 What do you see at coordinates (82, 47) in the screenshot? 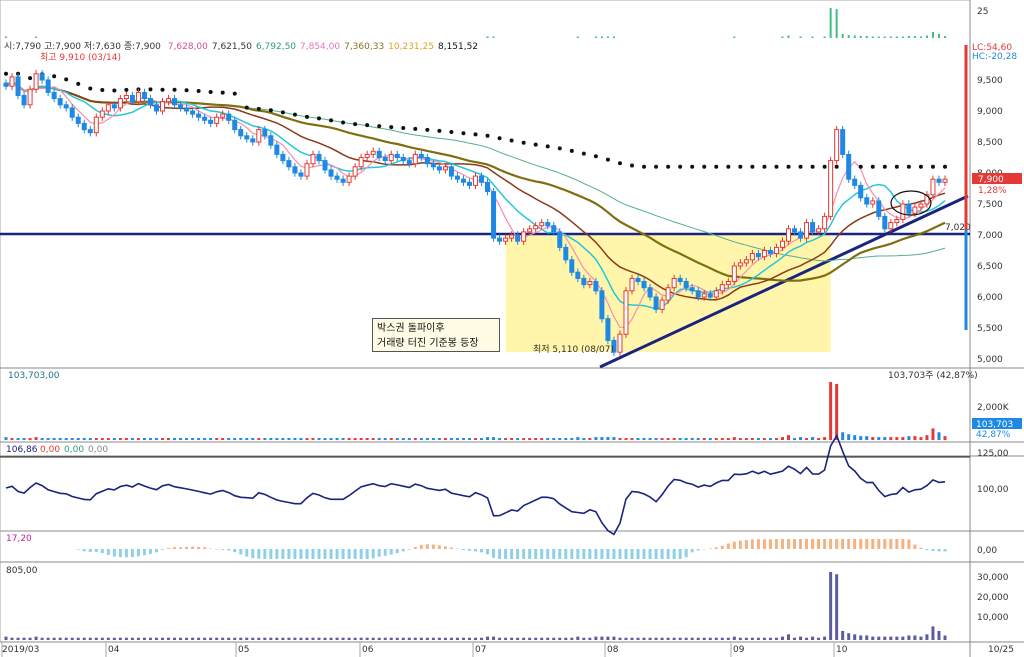
I see `ohlc-text: 시:7,790 고:7,900 저:7,630 종:7,900` at bounding box center [82, 47].